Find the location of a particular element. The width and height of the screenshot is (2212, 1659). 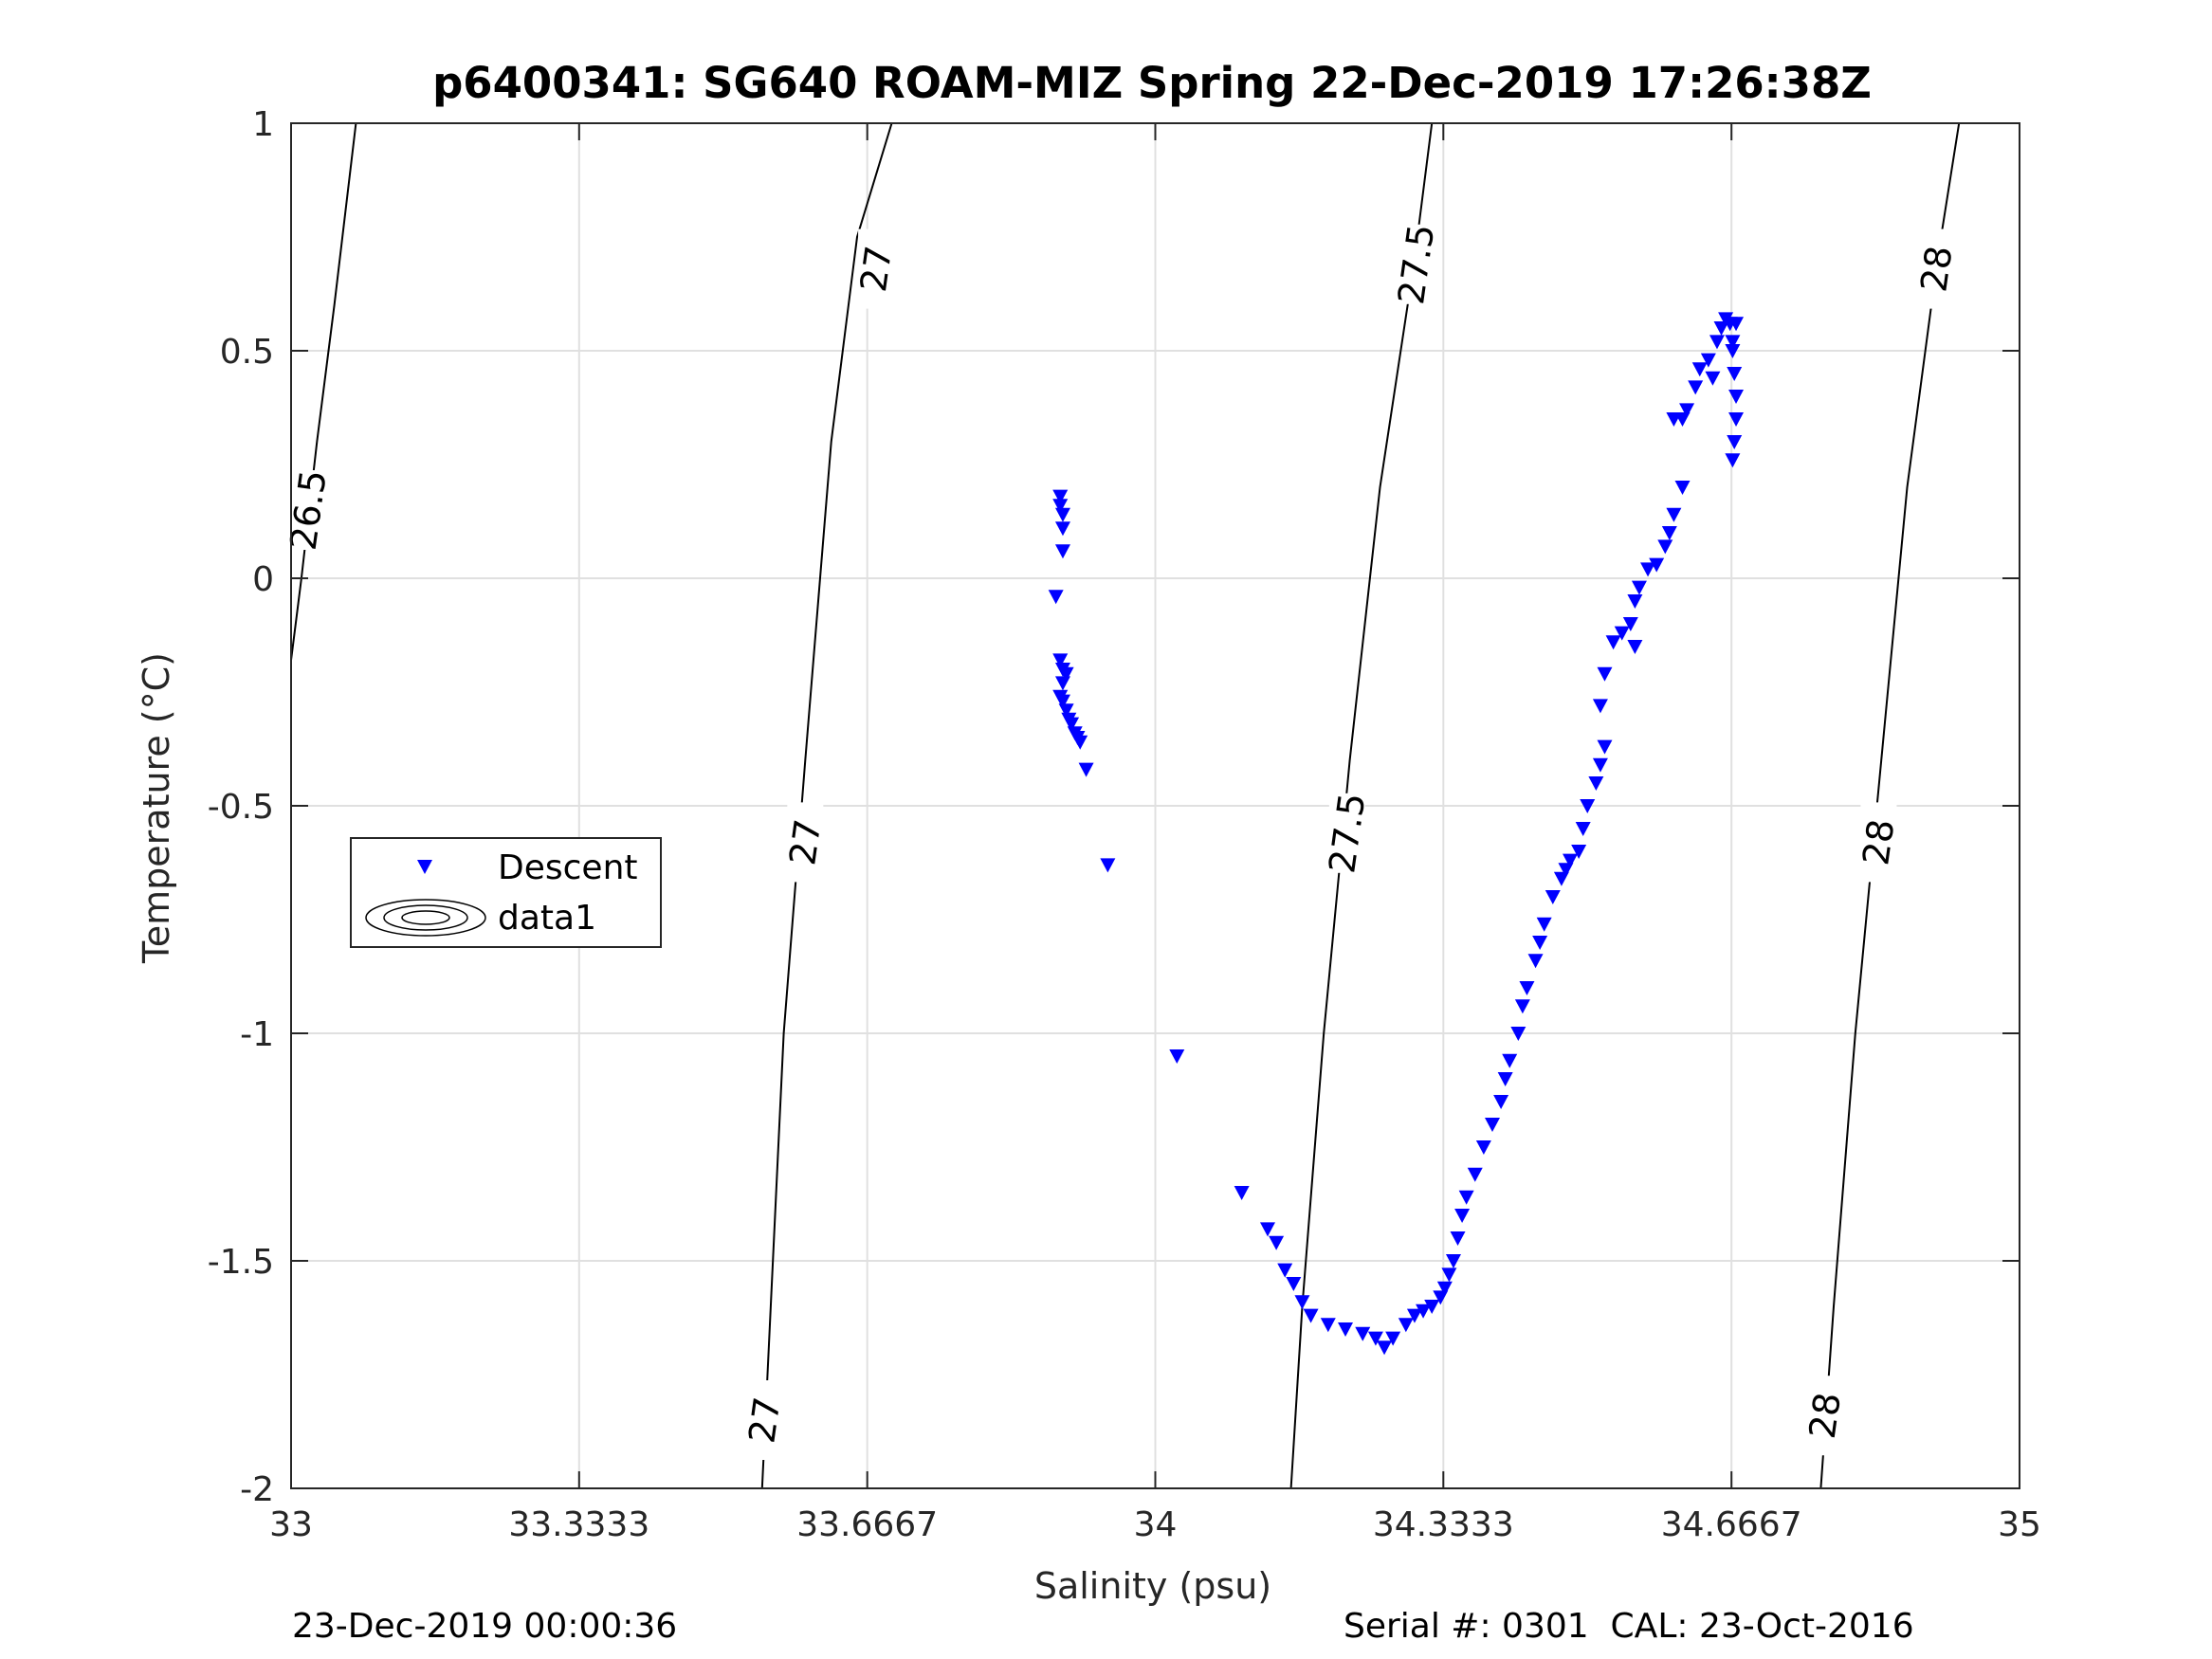

contour-label: 26.5 is located at coordinates (309, 510).